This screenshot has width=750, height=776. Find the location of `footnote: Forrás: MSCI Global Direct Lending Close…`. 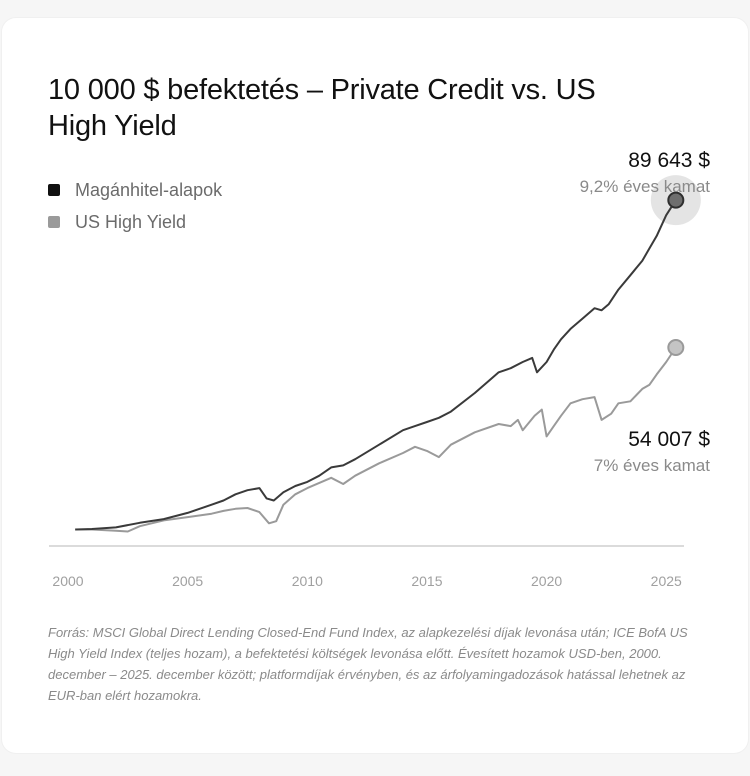

footnote: Forrás: MSCI Global Direct Lending Close… is located at coordinates (368, 664).